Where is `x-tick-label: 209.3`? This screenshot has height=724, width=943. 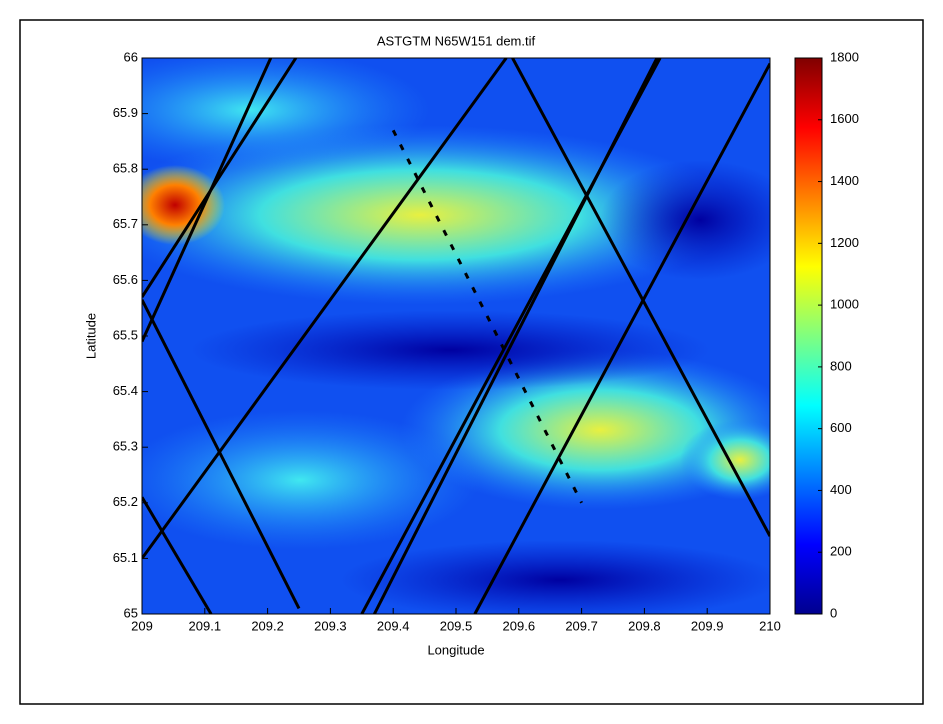
x-tick-label: 209.3 is located at coordinates (330, 625).